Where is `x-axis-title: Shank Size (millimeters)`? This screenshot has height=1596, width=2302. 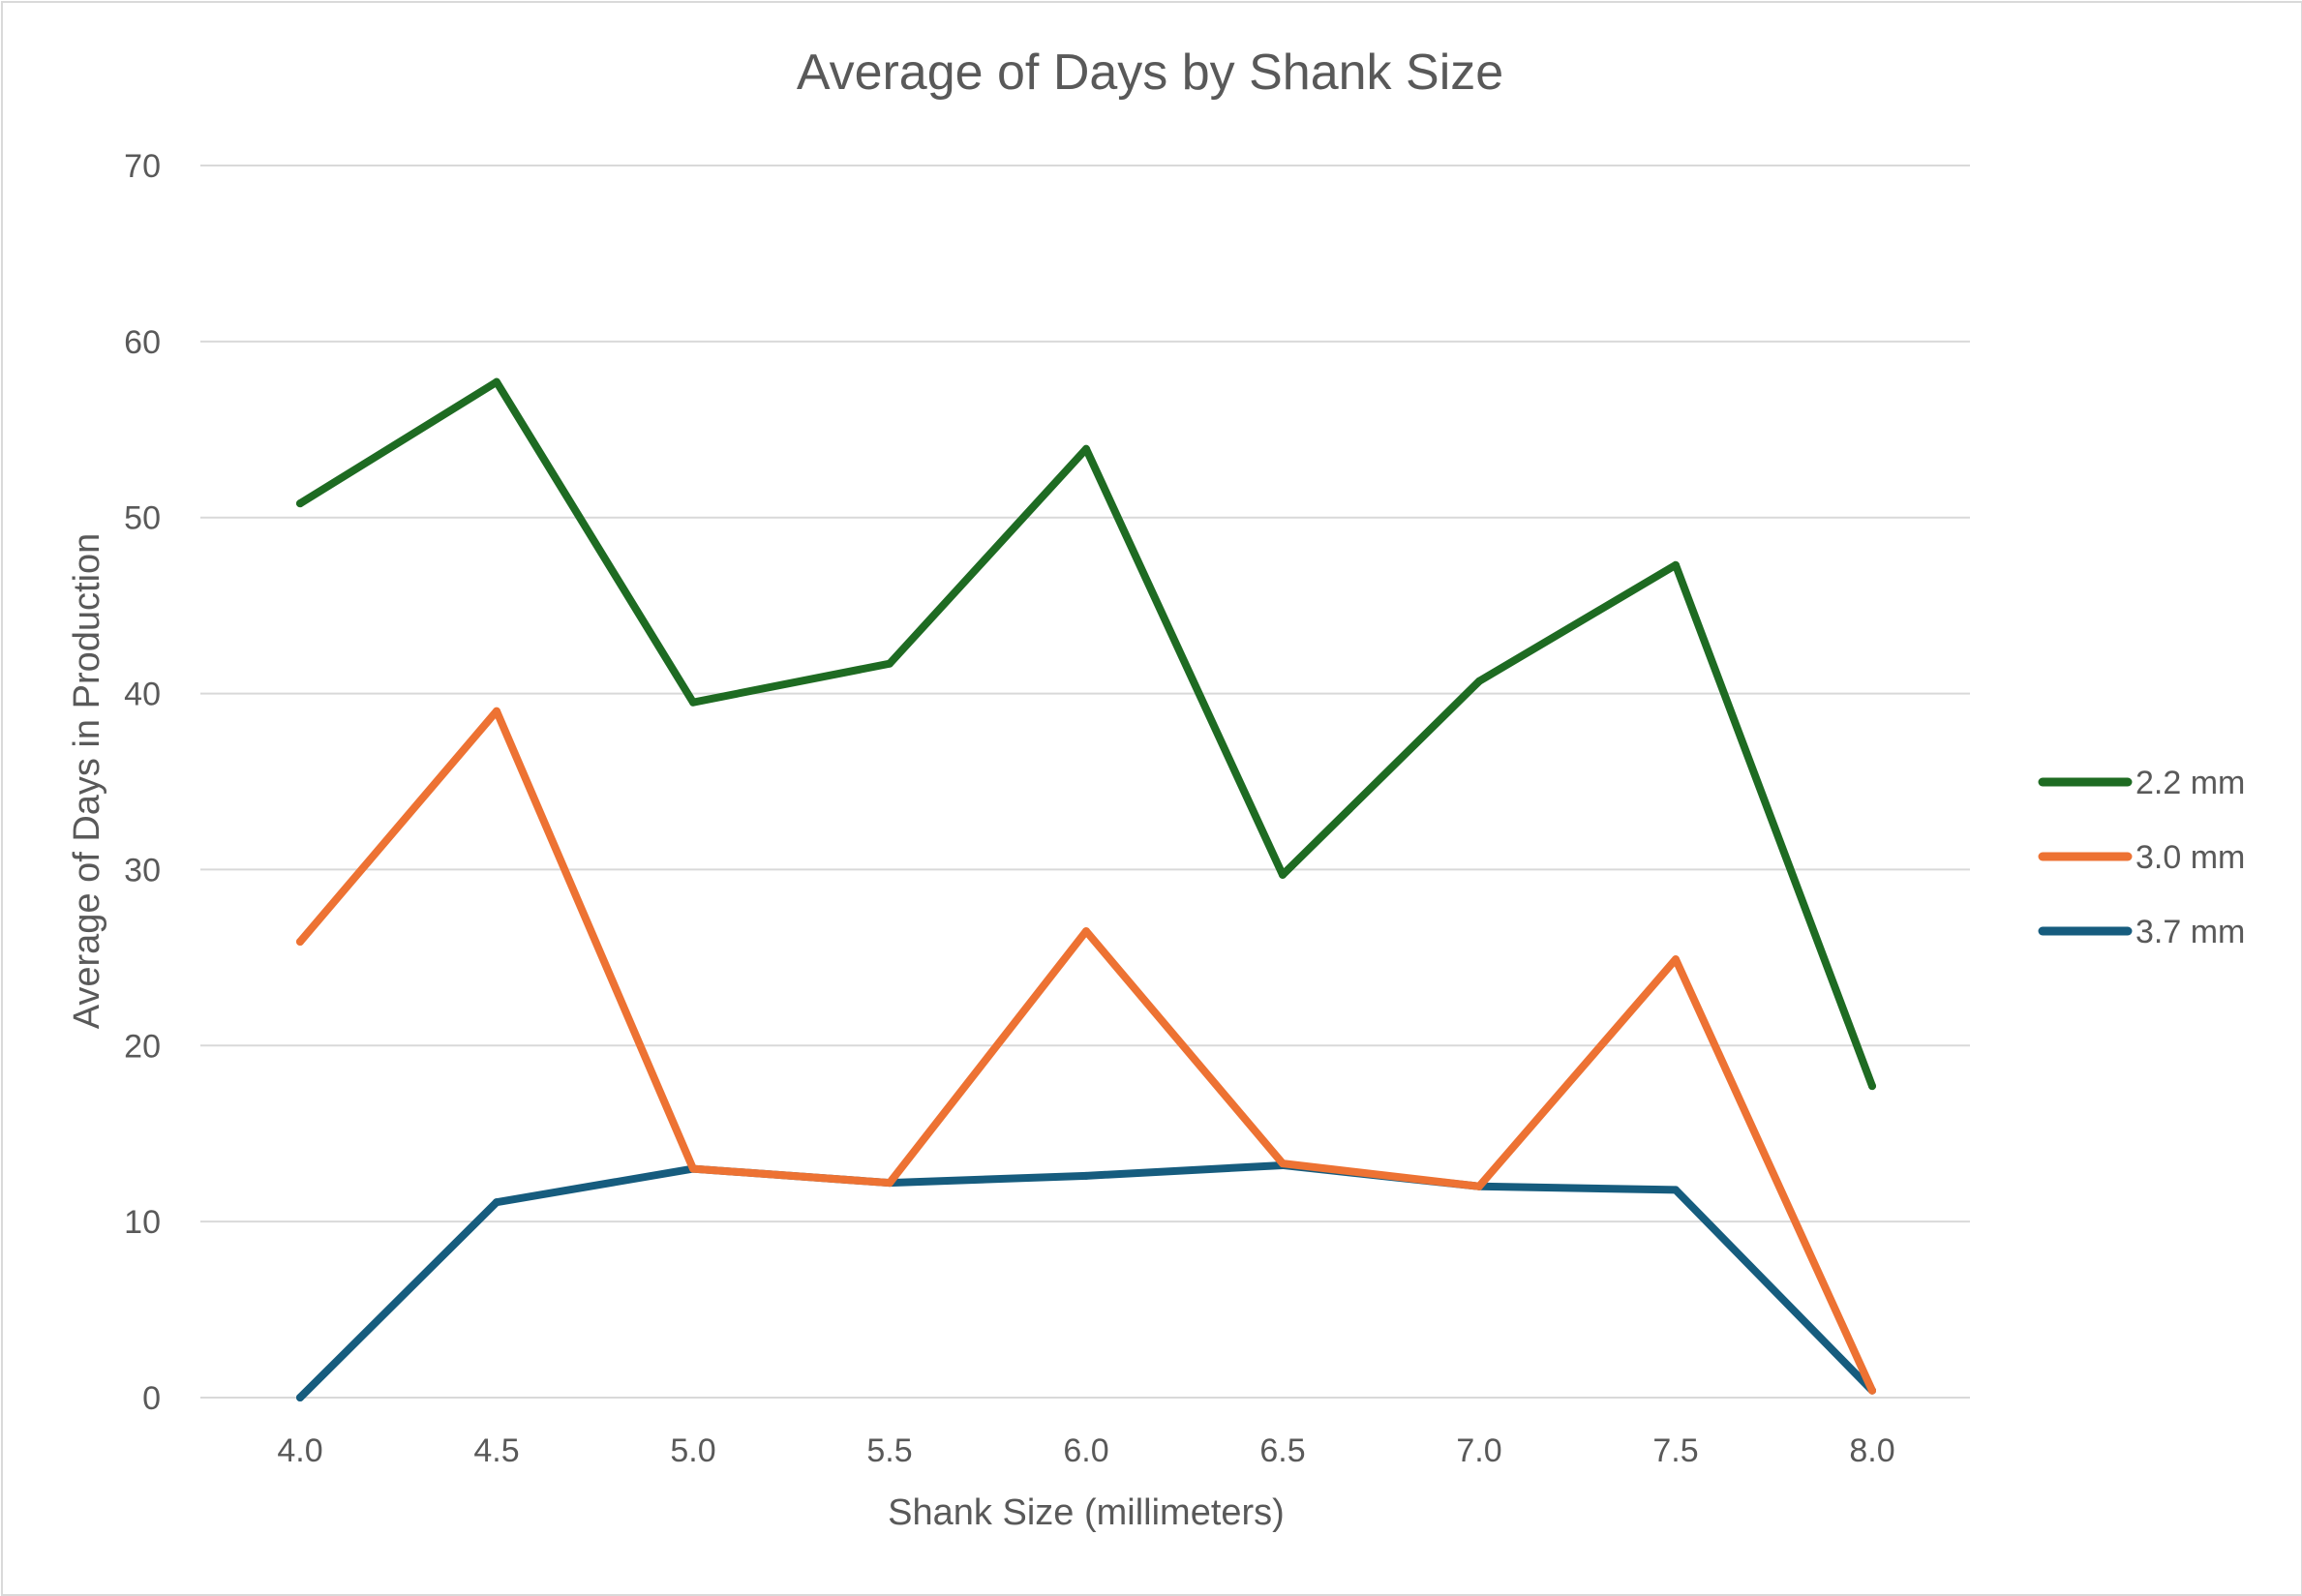 x-axis-title: Shank Size (millimeters) is located at coordinates (1086, 1512).